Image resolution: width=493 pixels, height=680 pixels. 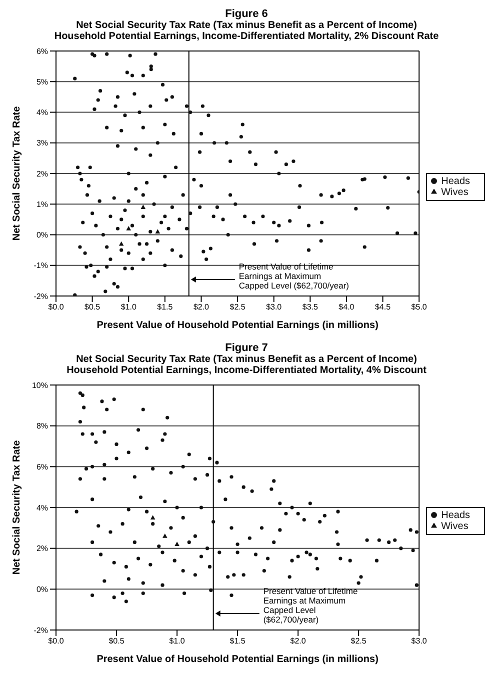 I want to click on chart-subtitle: Net Social Security Tax Rate (Tax minus Benefit as a Percent of Income) Household Potential Earnings, Income-Differentiated Mortality, 4% Discount, so click(x=247, y=365).